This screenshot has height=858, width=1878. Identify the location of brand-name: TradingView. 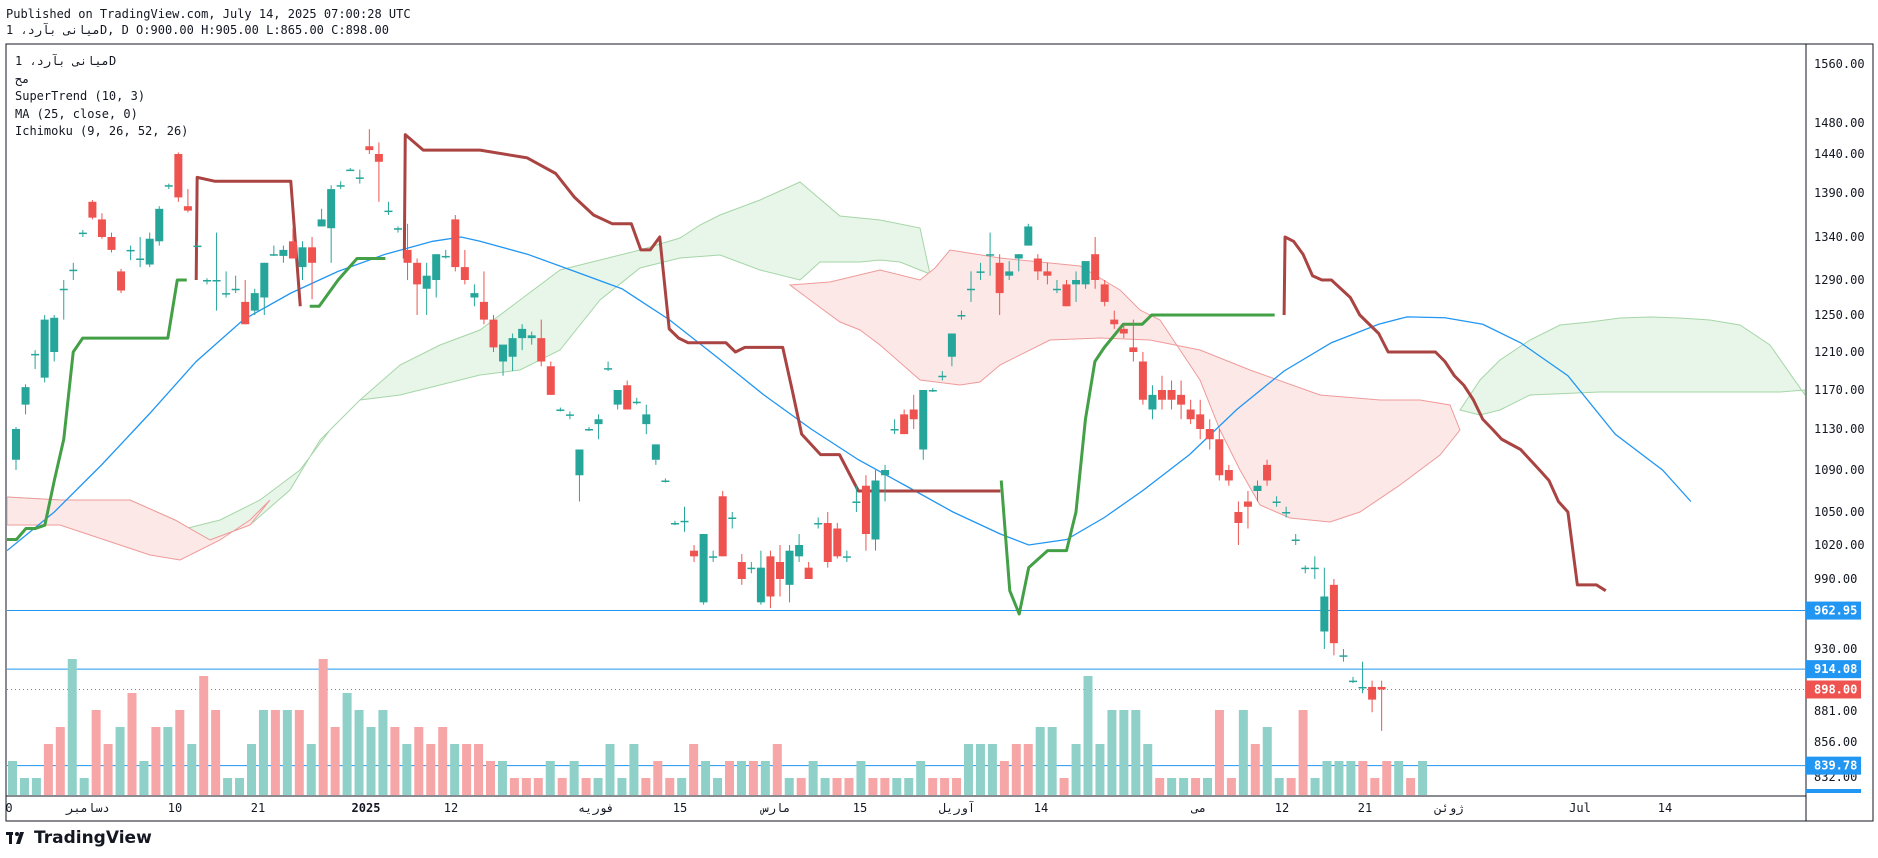
(93, 838).